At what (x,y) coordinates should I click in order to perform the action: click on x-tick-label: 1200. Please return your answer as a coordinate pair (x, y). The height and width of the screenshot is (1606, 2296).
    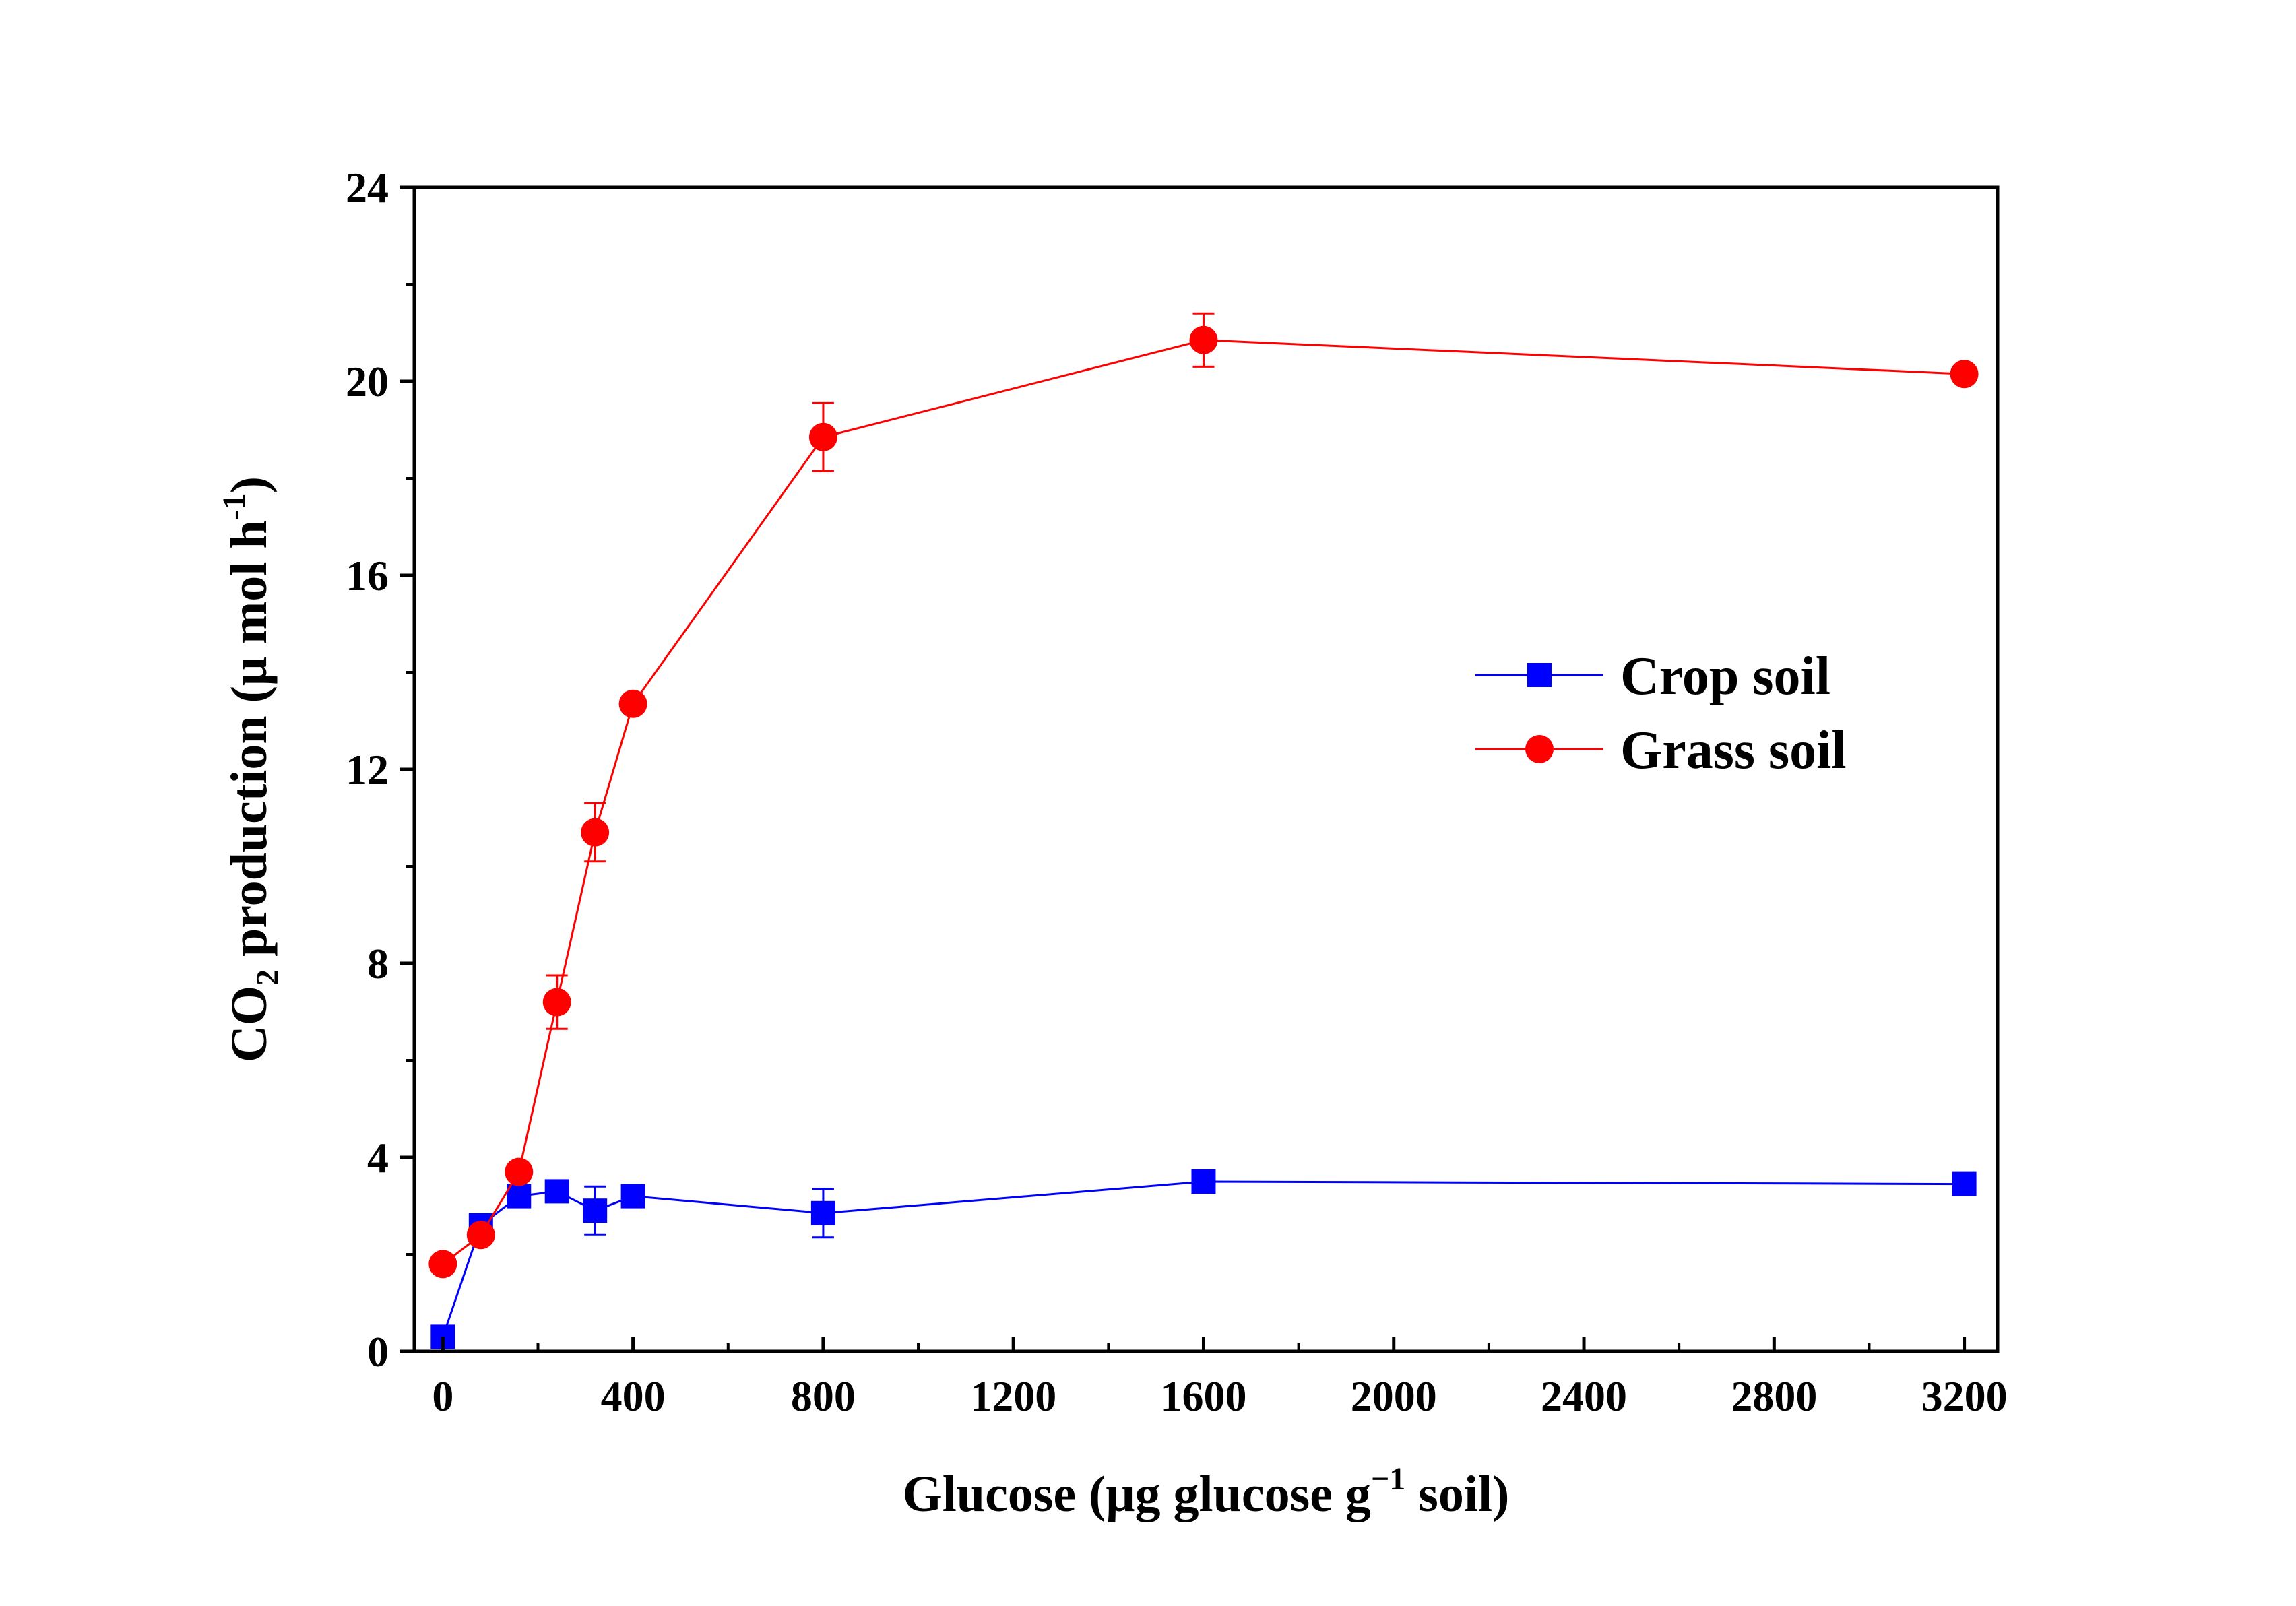
    Looking at the image, I should click on (1013, 1396).